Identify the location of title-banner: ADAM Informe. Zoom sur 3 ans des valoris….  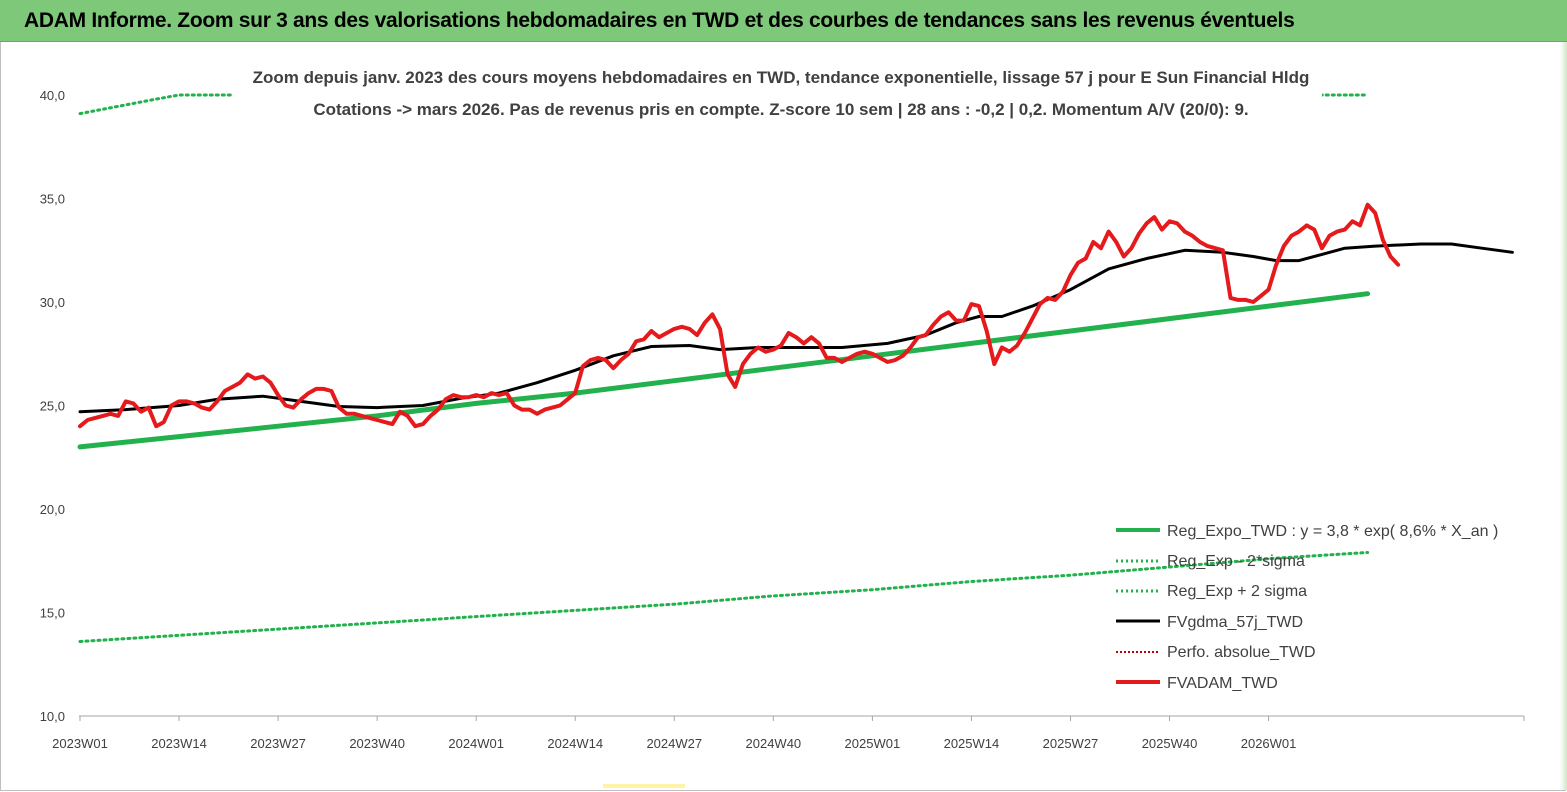
(783, 21).